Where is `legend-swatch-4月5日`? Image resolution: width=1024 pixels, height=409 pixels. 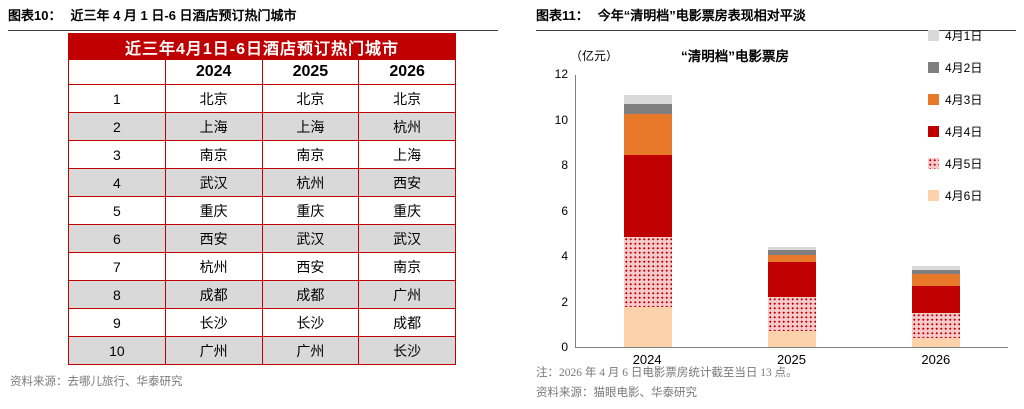 legend-swatch-4月5日 is located at coordinates (933, 163).